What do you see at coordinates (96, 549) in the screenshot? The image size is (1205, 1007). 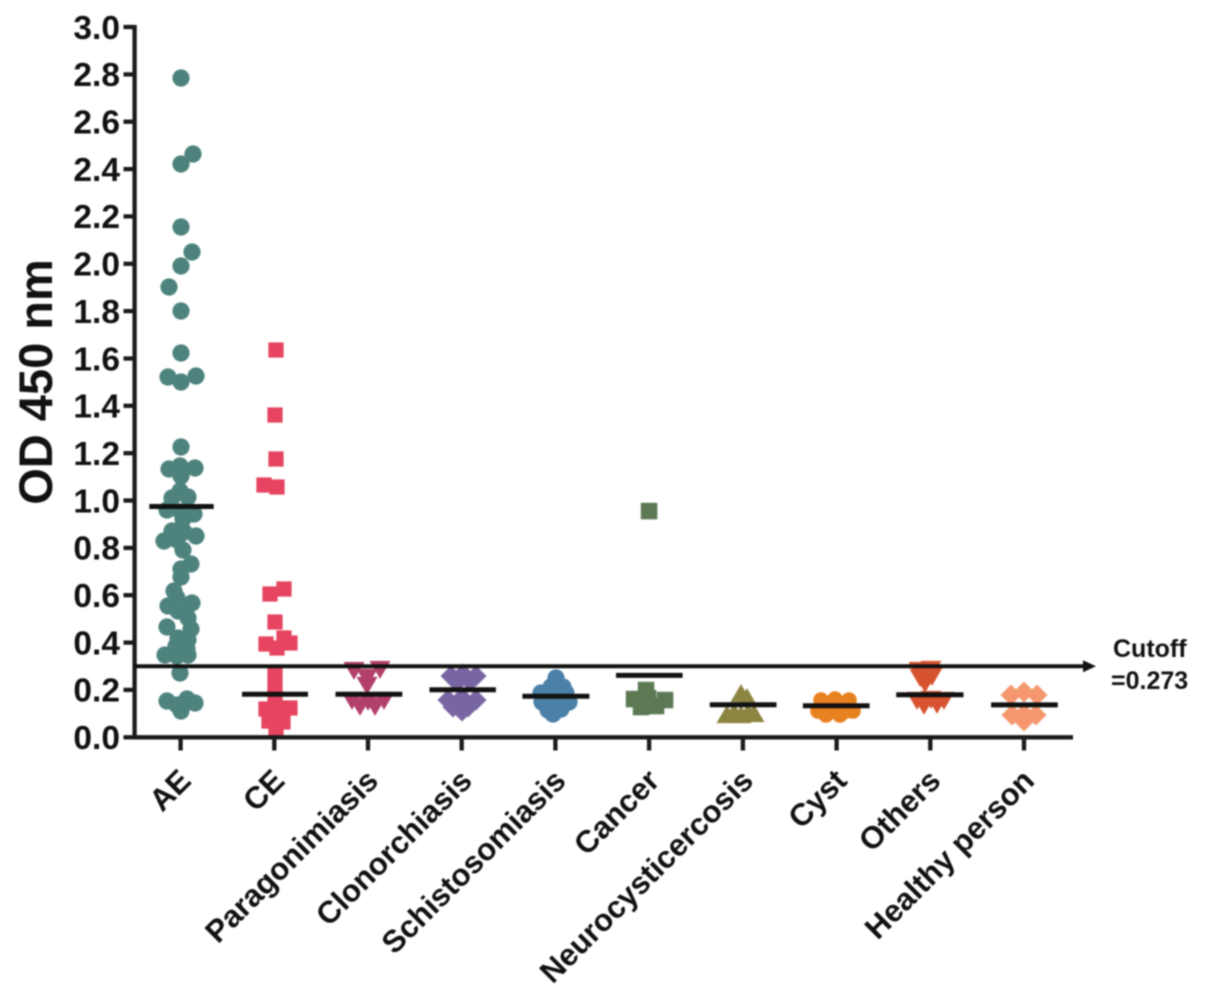 I see `svg-text: 0.8` at bounding box center [96, 549].